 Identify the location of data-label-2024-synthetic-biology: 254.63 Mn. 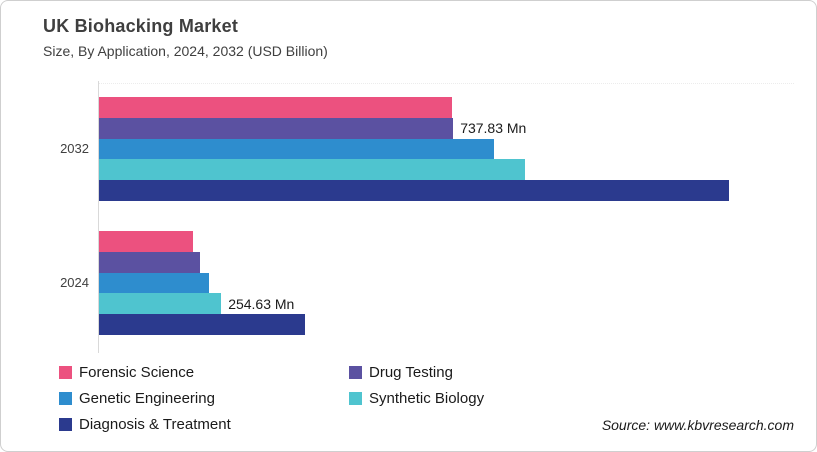
(261, 303).